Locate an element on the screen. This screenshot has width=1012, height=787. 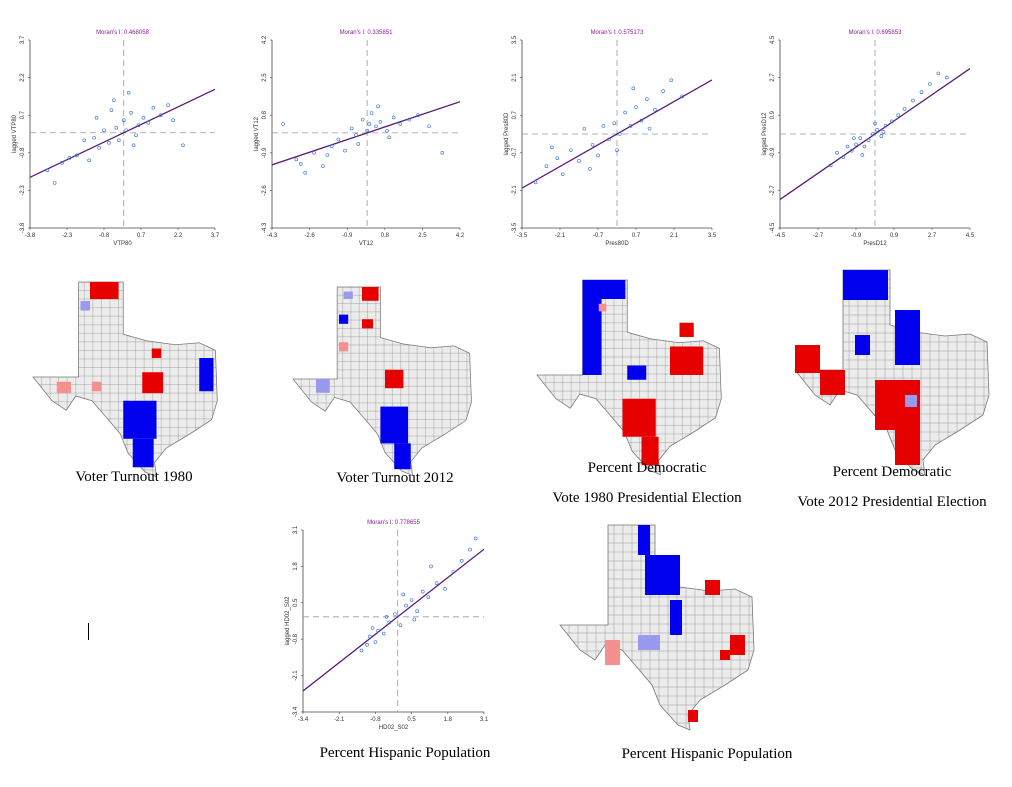
y-axis-label: lagged HD02_S02 is located at coordinates (288, 621).